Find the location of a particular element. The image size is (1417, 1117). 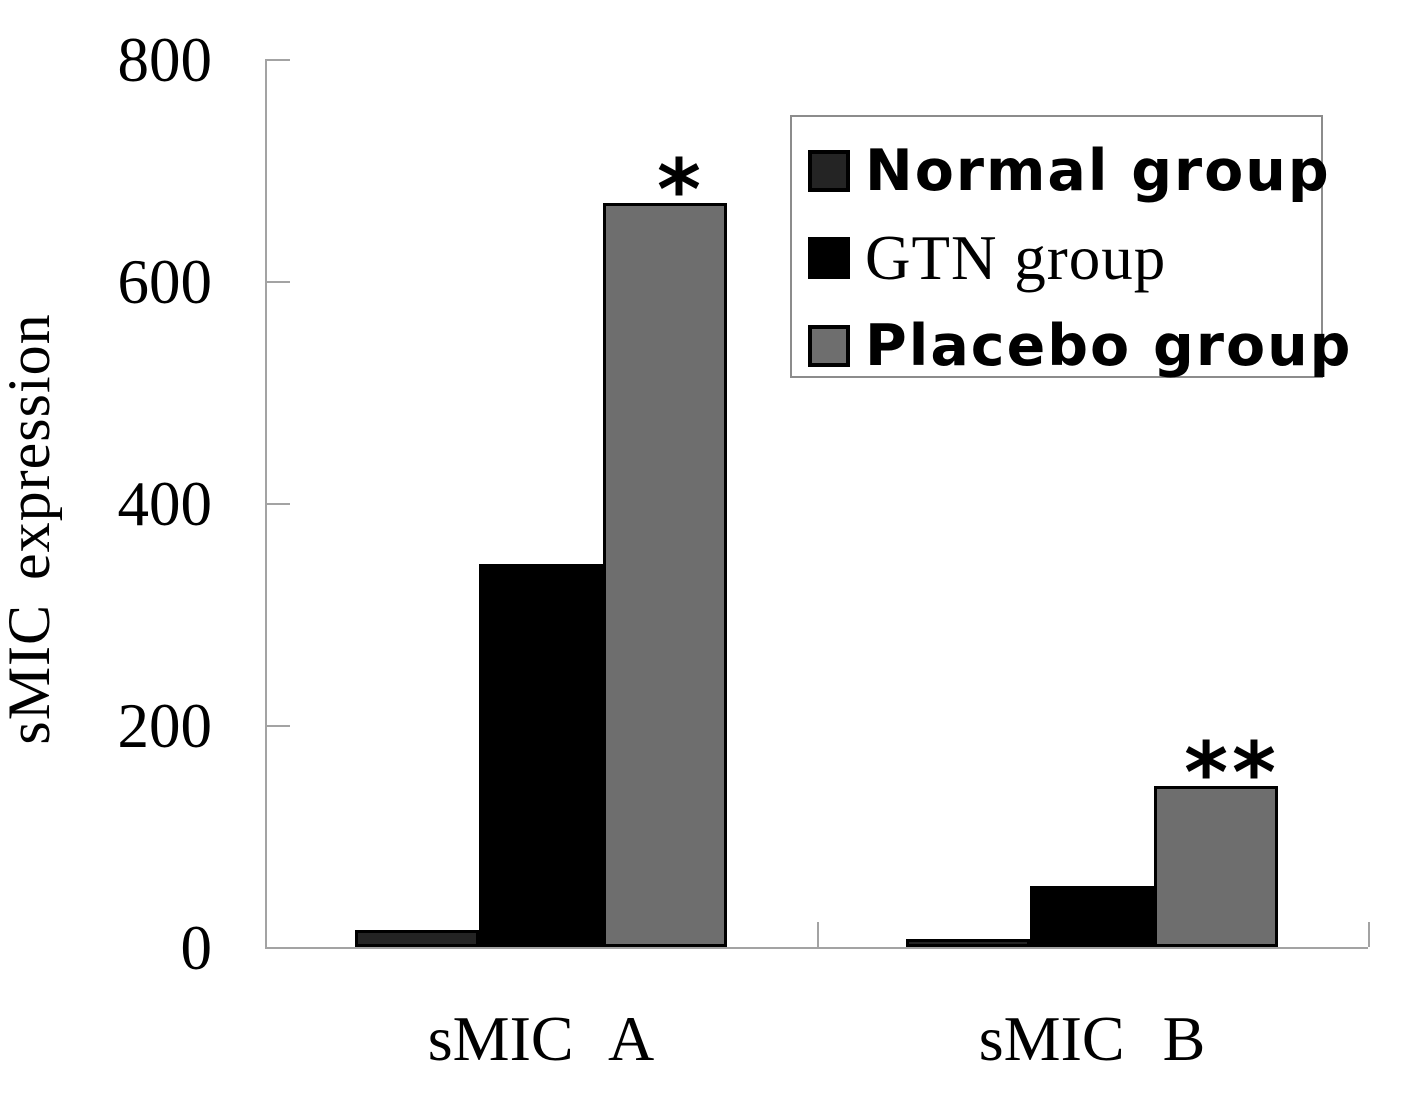

x-axis-line is located at coordinates (816, 948).